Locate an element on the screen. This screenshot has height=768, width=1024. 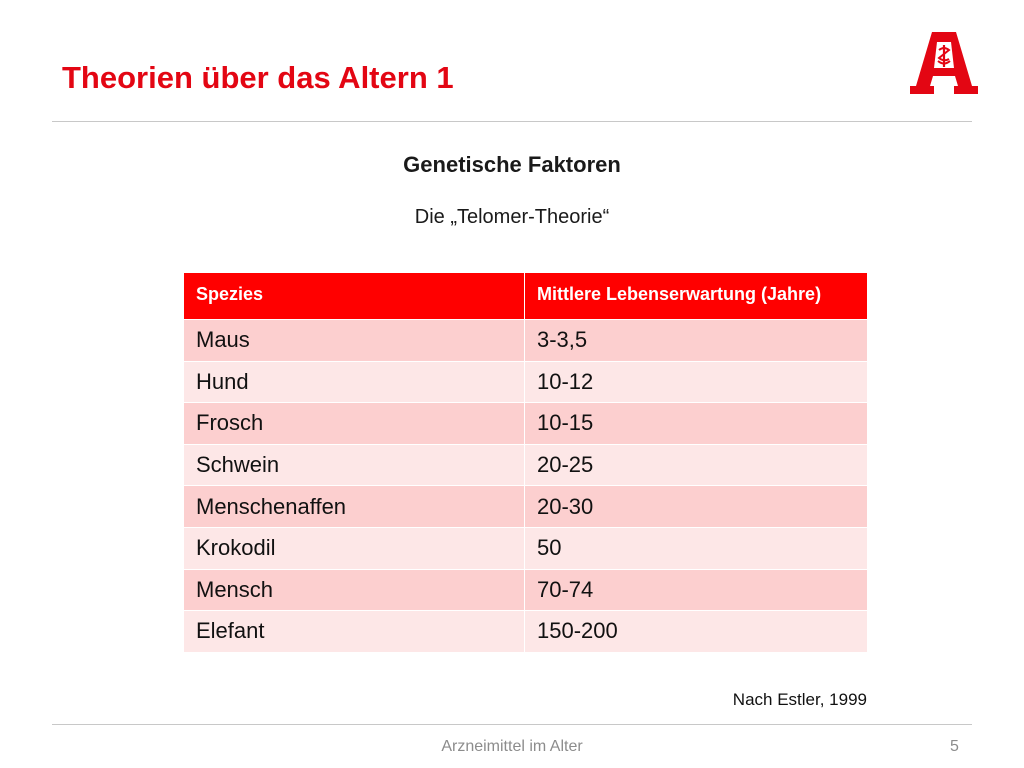
table-row: Hund 10-12 is located at coordinates (525, 382).